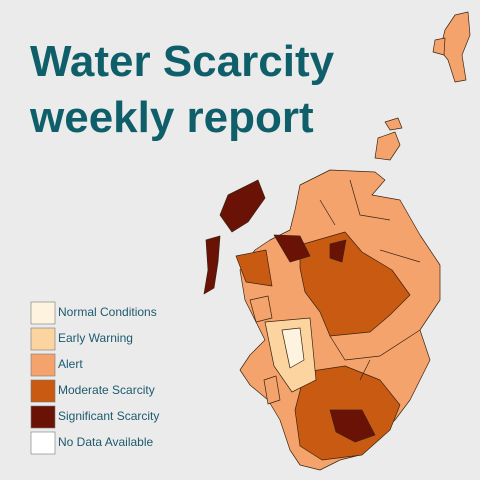 Image resolution: width=480 pixels, height=480 pixels. What do you see at coordinates (293, 348) in the screenshot?
I see `region-clyde-inner` at bounding box center [293, 348].